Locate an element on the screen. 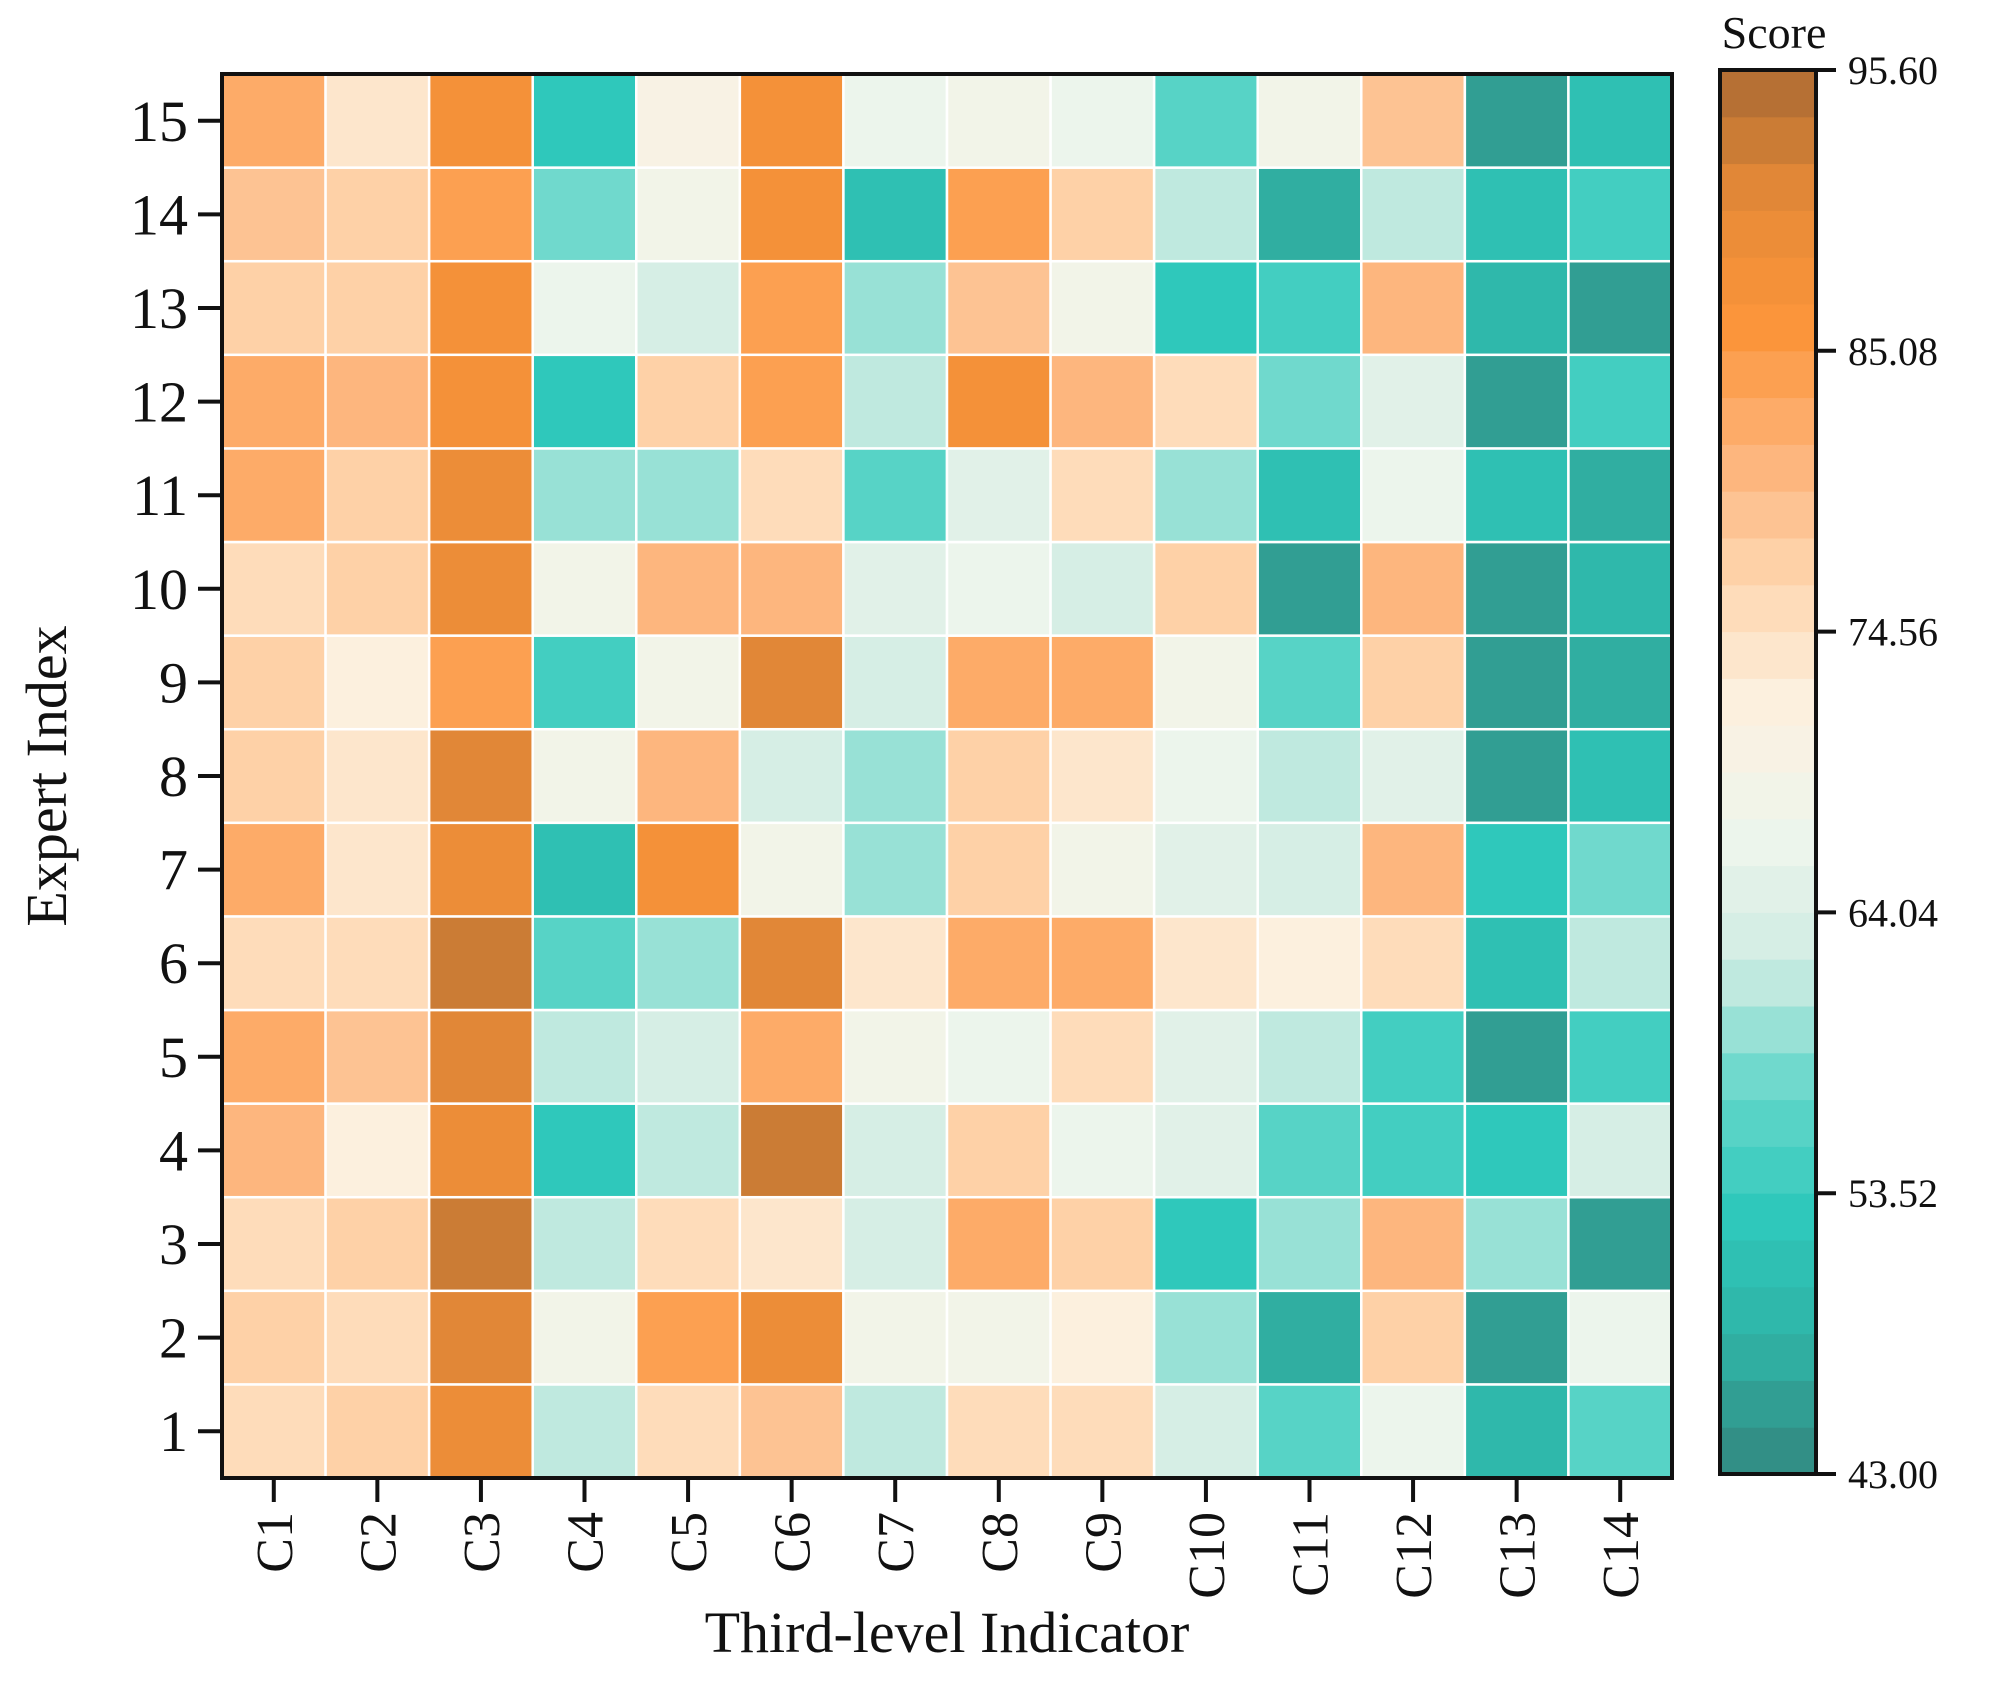  colorbar-tick-label: 43.00 is located at coordinates (1893, 1474).